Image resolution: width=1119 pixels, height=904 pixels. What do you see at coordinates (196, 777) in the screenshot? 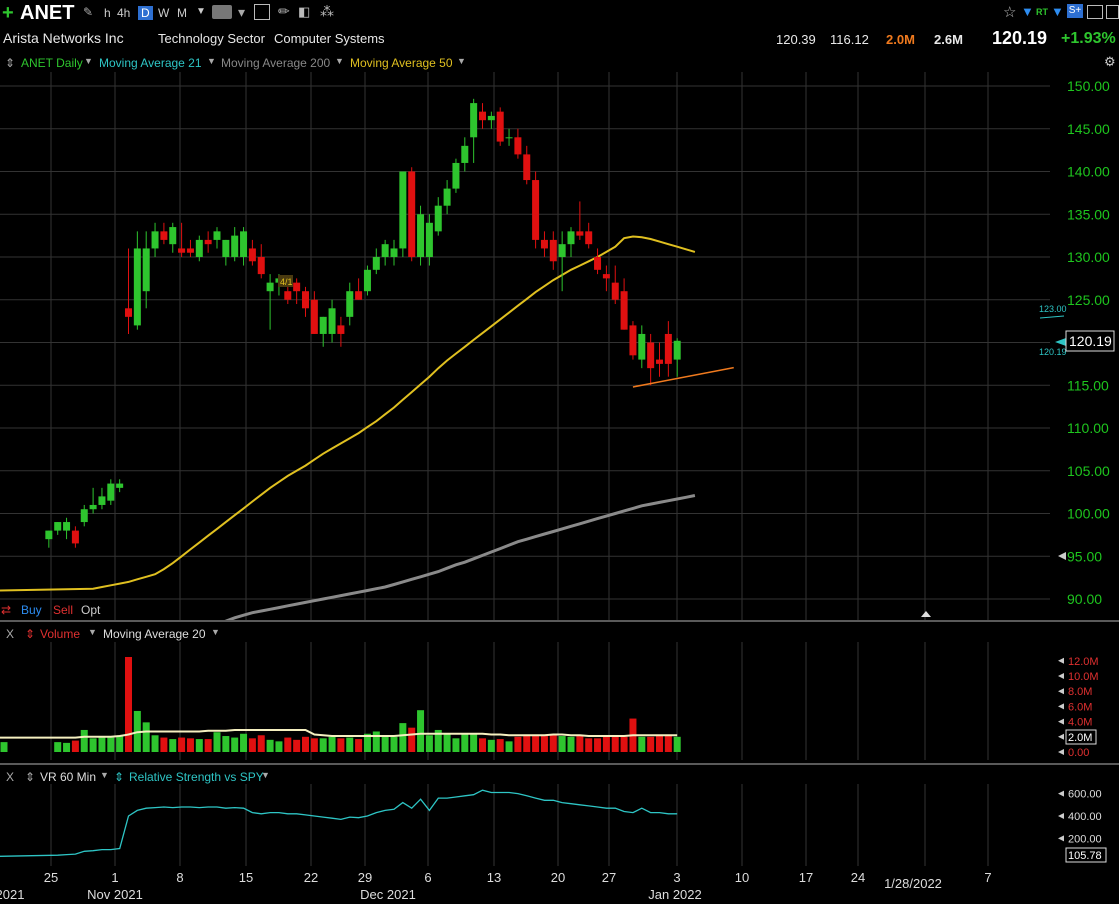
I see `rs-label: Relative Strength vs SPY` at bounding box center [196, 777].